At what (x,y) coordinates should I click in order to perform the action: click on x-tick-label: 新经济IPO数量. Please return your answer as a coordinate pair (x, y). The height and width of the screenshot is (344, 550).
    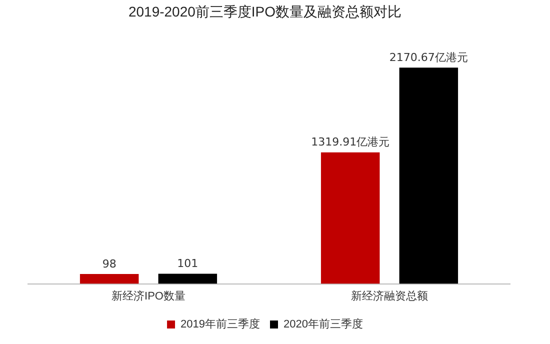
    Looking at the image, I should click on (149, 295).